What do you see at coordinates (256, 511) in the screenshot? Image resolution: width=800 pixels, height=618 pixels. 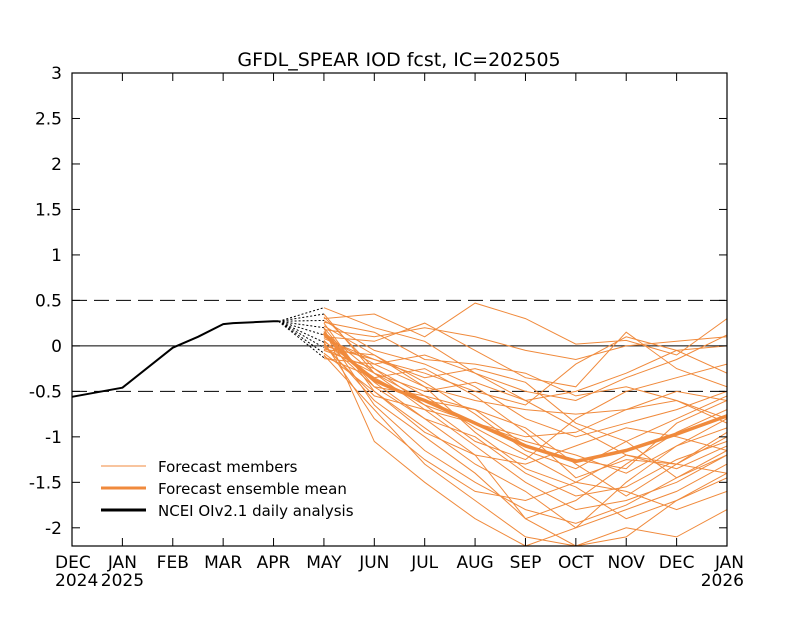 I see `legend-label: NCEI OIv2.1 daily analysis` at bounding box center [256, 511].